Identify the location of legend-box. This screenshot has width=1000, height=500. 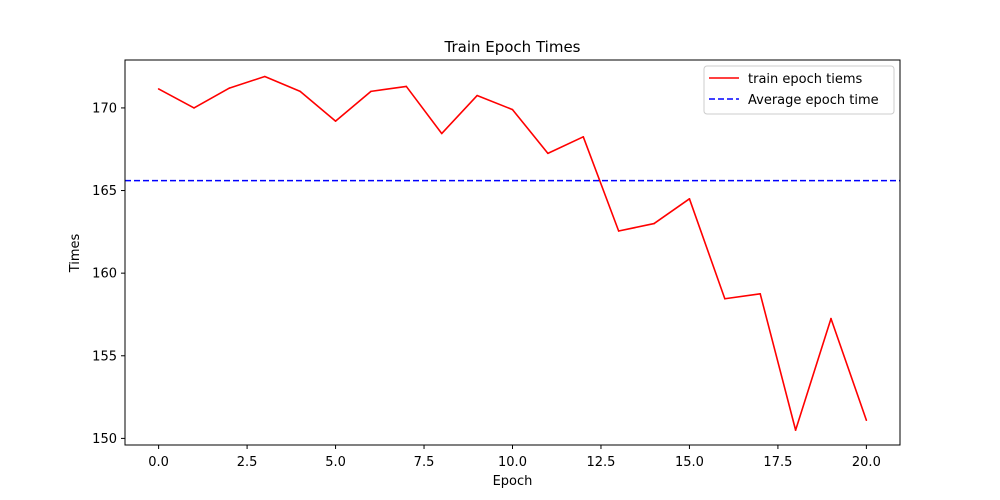
(799, 90).